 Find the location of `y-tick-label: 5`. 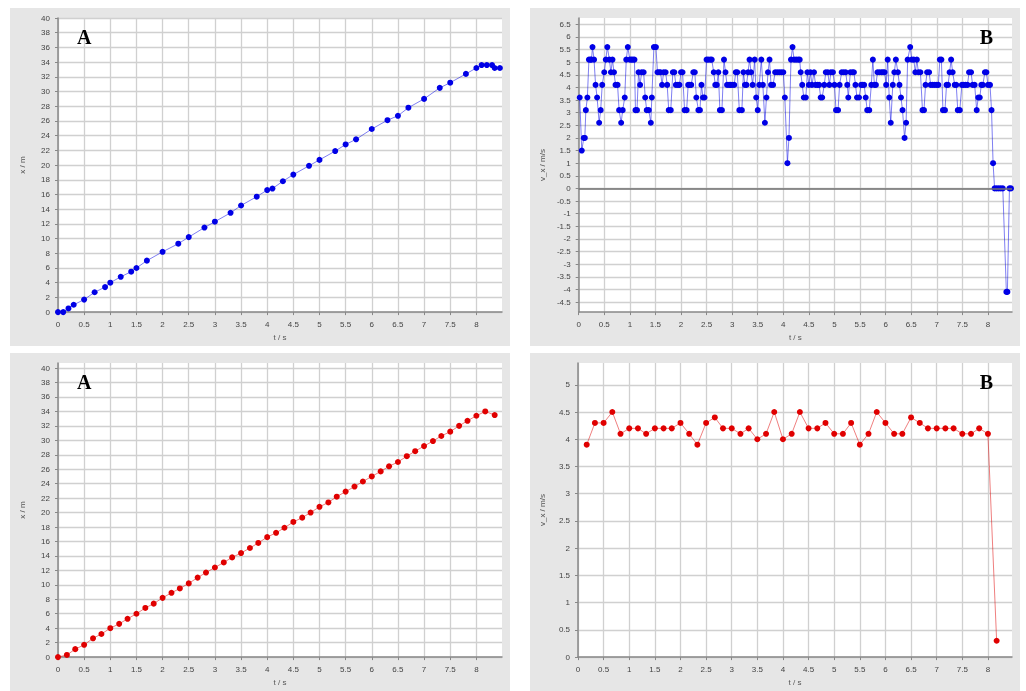

y-tick-label: 5 is located at coordinates (569, 62).